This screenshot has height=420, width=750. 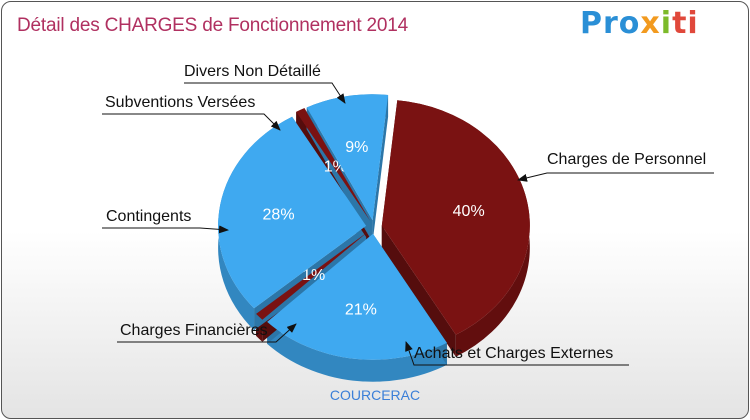 I want to click on slice-category-label: Achats et Charges Externes, so click(x=513, y=353).